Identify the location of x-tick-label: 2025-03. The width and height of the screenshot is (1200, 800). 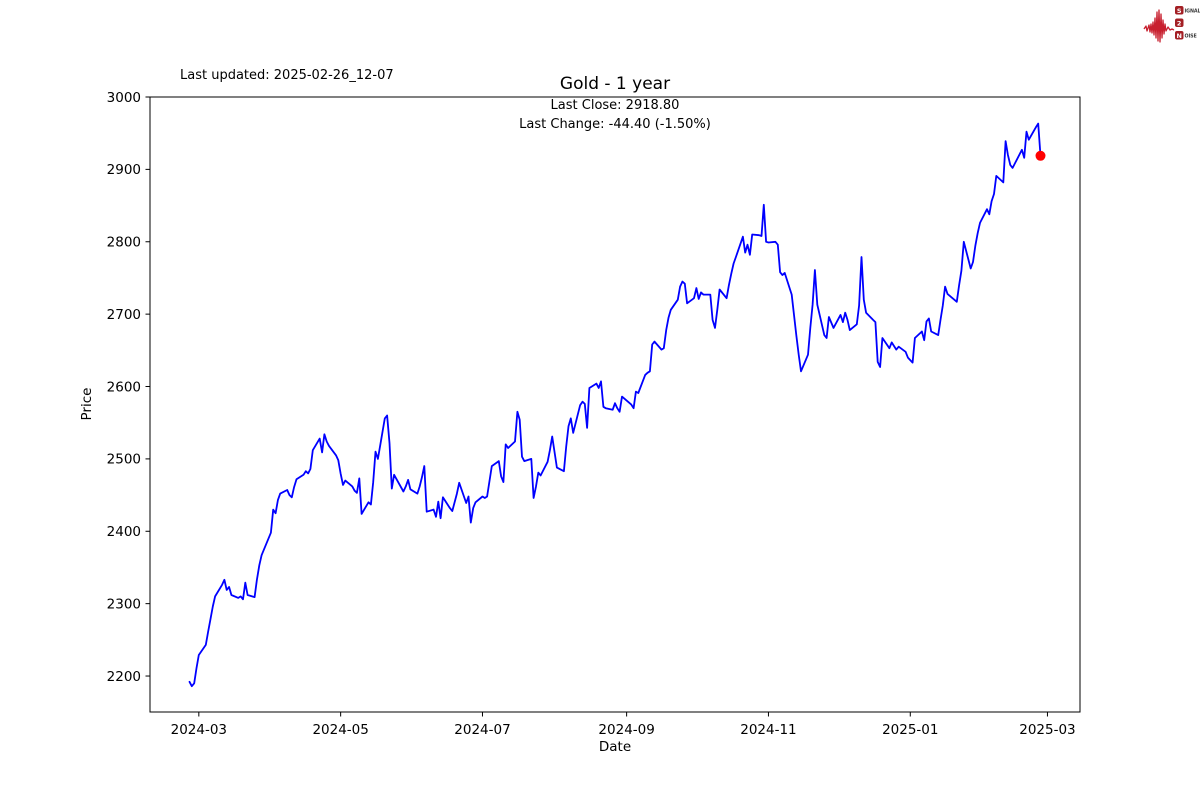
(1047, 730).